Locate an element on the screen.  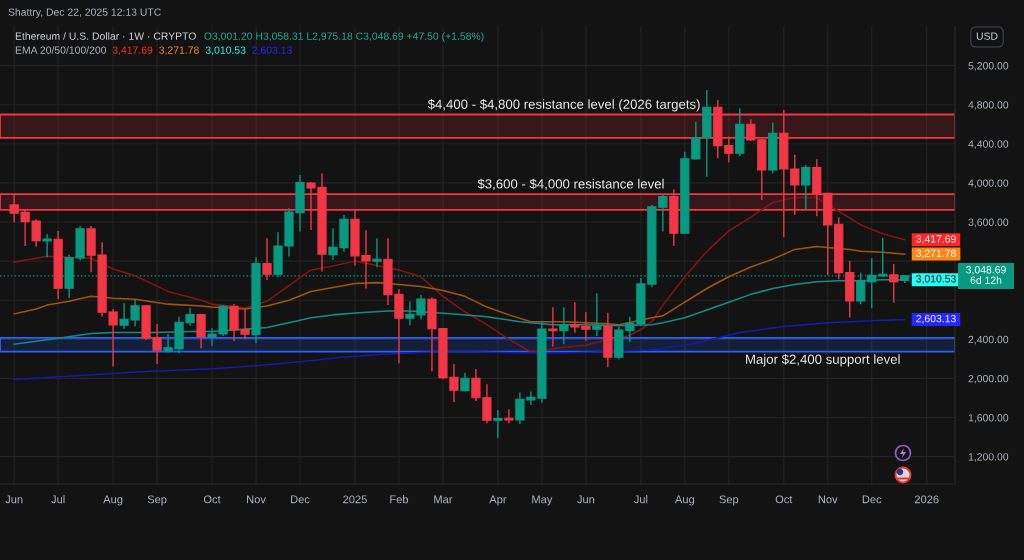
ref-line-label: 3,048.69 6d 12h is located at coordinates (986, 275).